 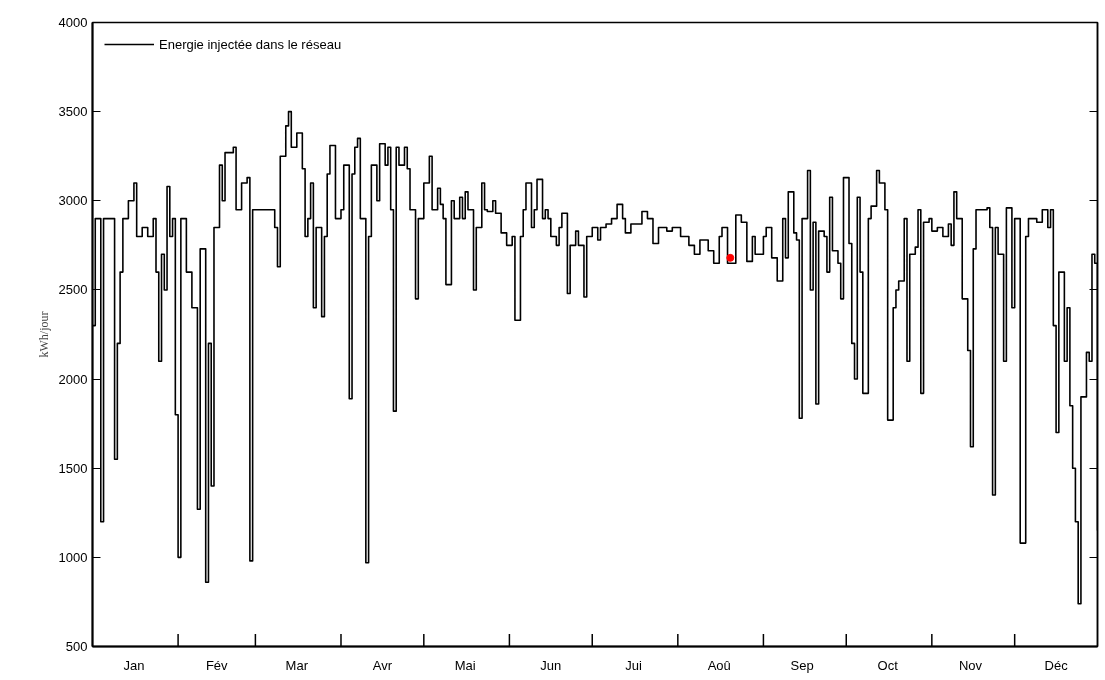 What do you see at coordinates (217, 665) in the screenshot?
I see `x-tick-label: Fév` at bounding box center [217, 665].